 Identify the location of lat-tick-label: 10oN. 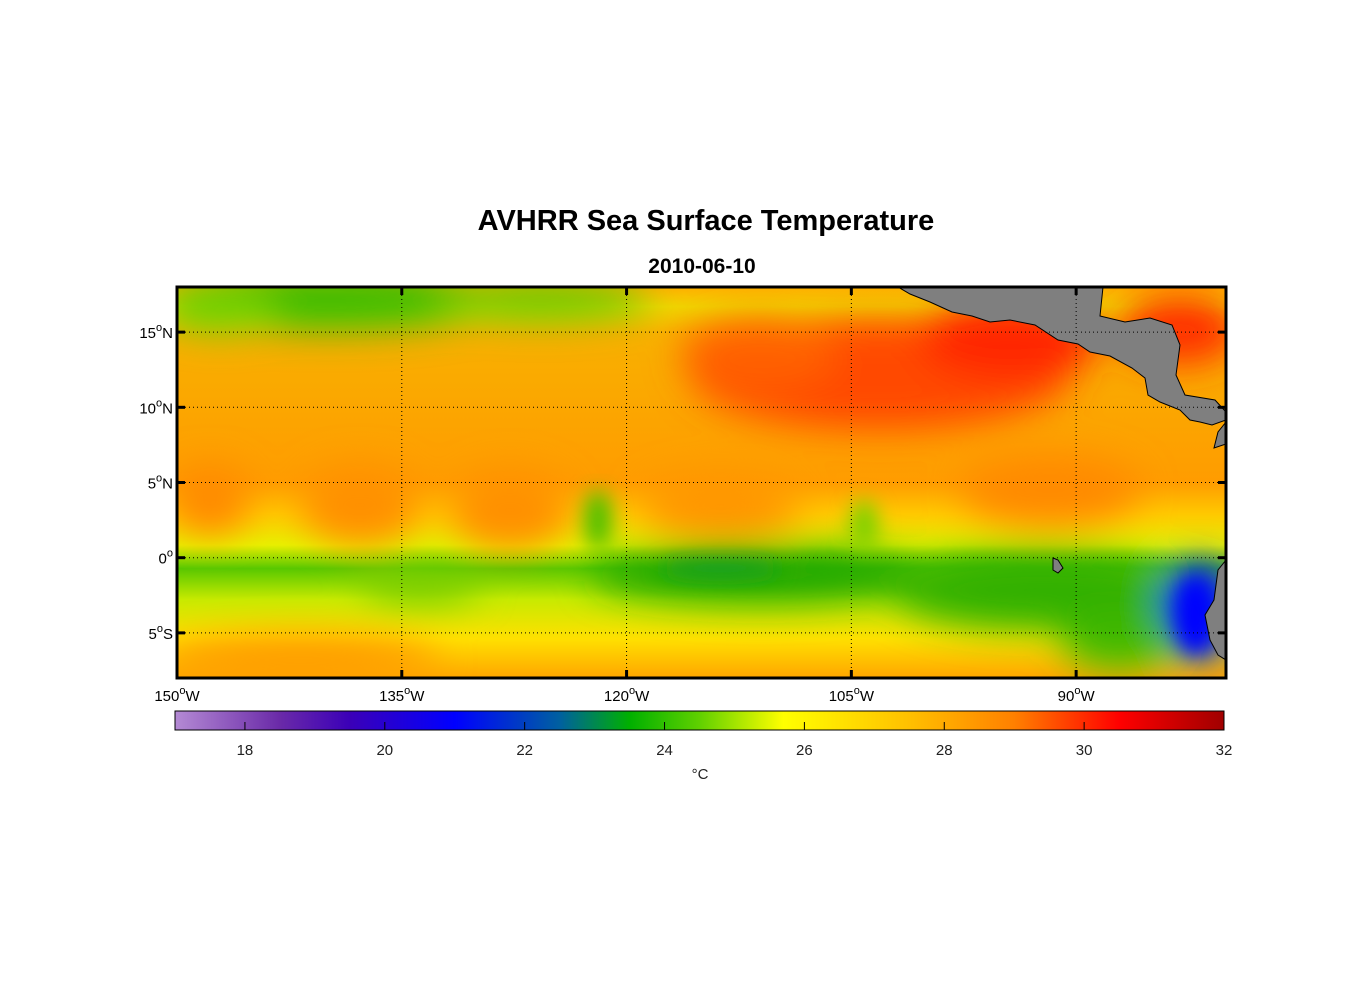
(156, 407).